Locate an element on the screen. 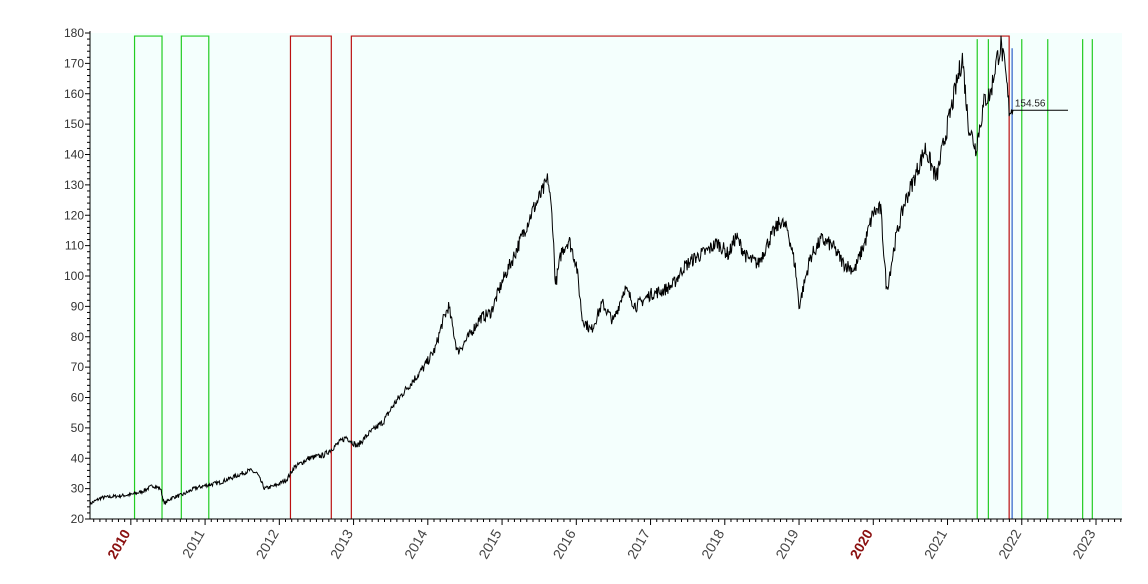 The image size is (1148, 584). last-value-marker: 154.56 is located at coordinates (1039, 104).